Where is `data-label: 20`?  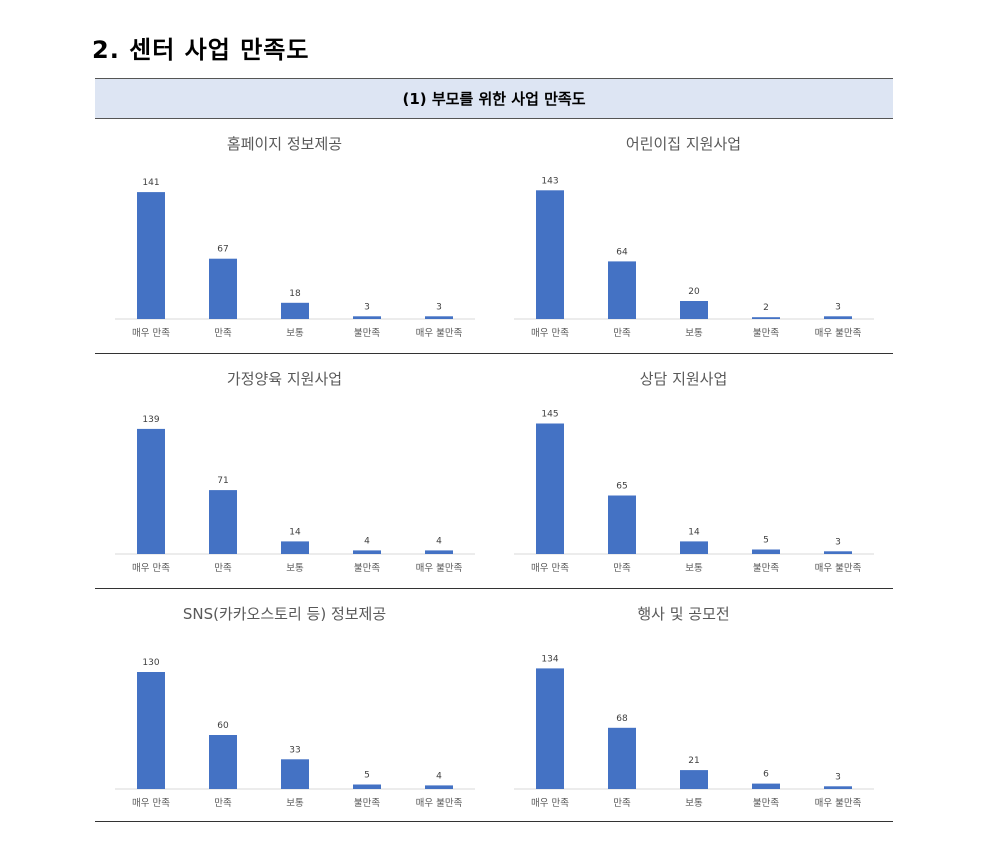
data-label: 20 is located at coordinates (694, 292).